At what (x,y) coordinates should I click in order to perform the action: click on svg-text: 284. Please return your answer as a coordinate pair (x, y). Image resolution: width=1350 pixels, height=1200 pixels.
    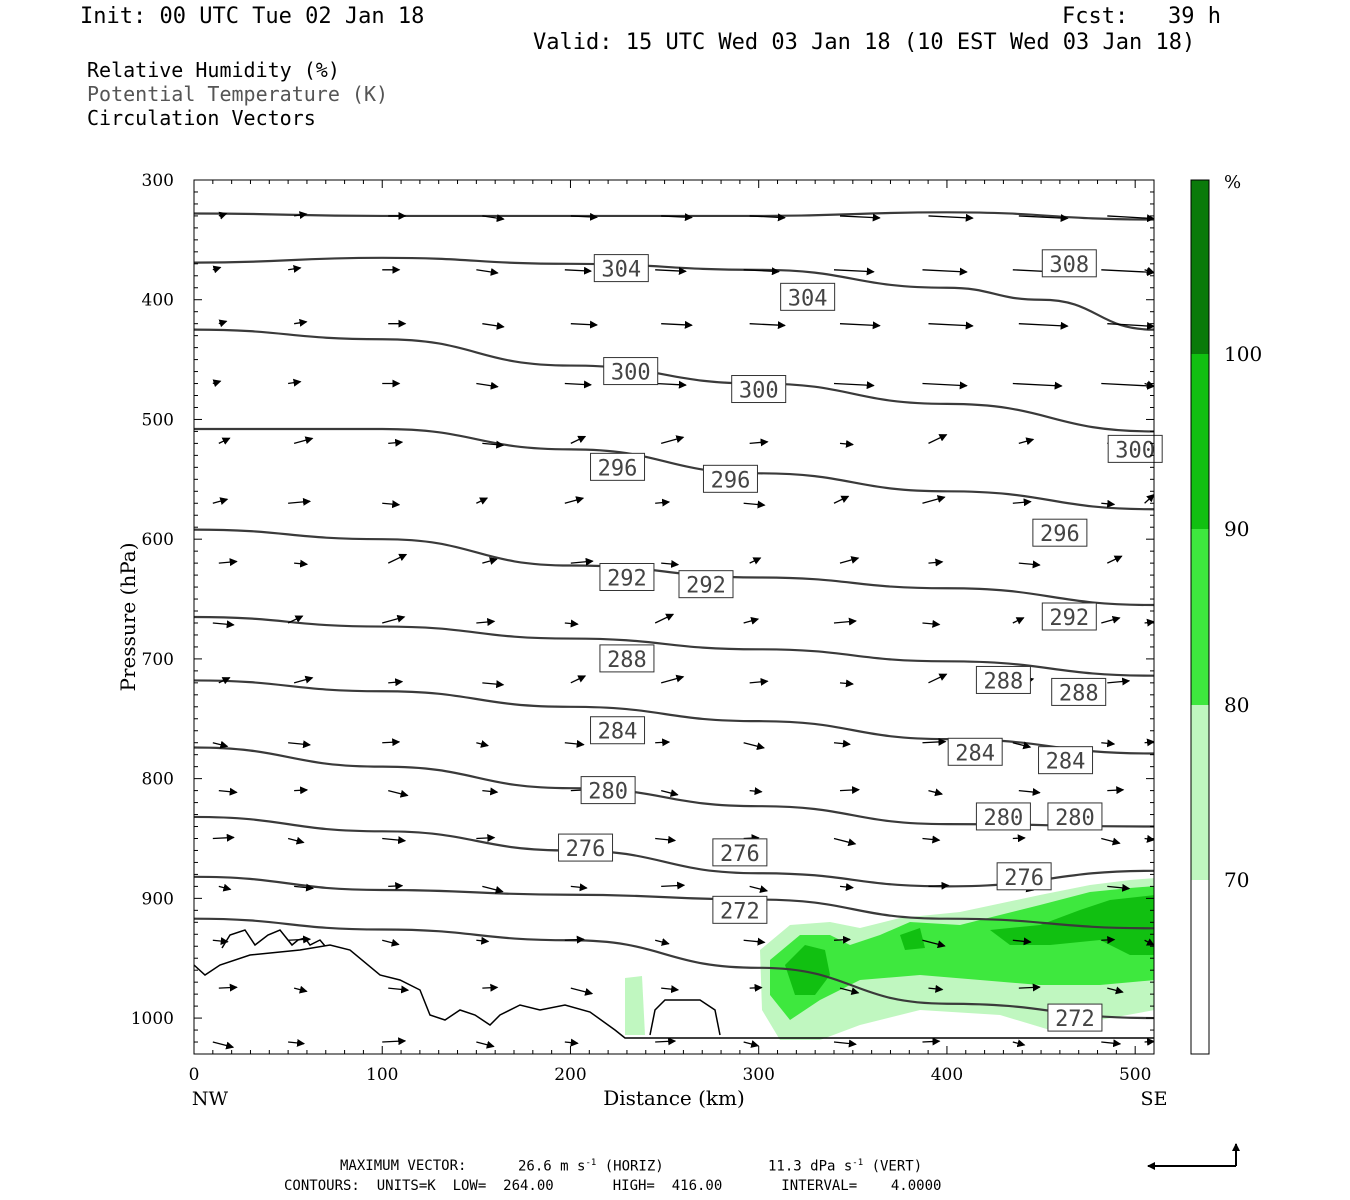
    Looking at the image, I should click on (618, 732).